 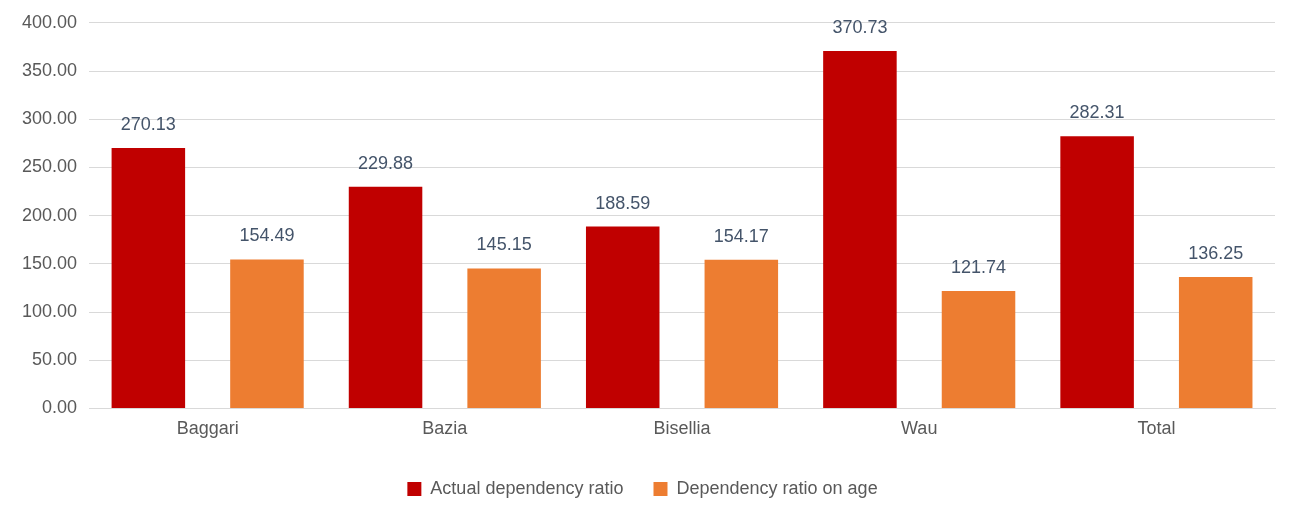 I want to click on legend-label: Dependency ratio on age, so click(x=777, y=487).